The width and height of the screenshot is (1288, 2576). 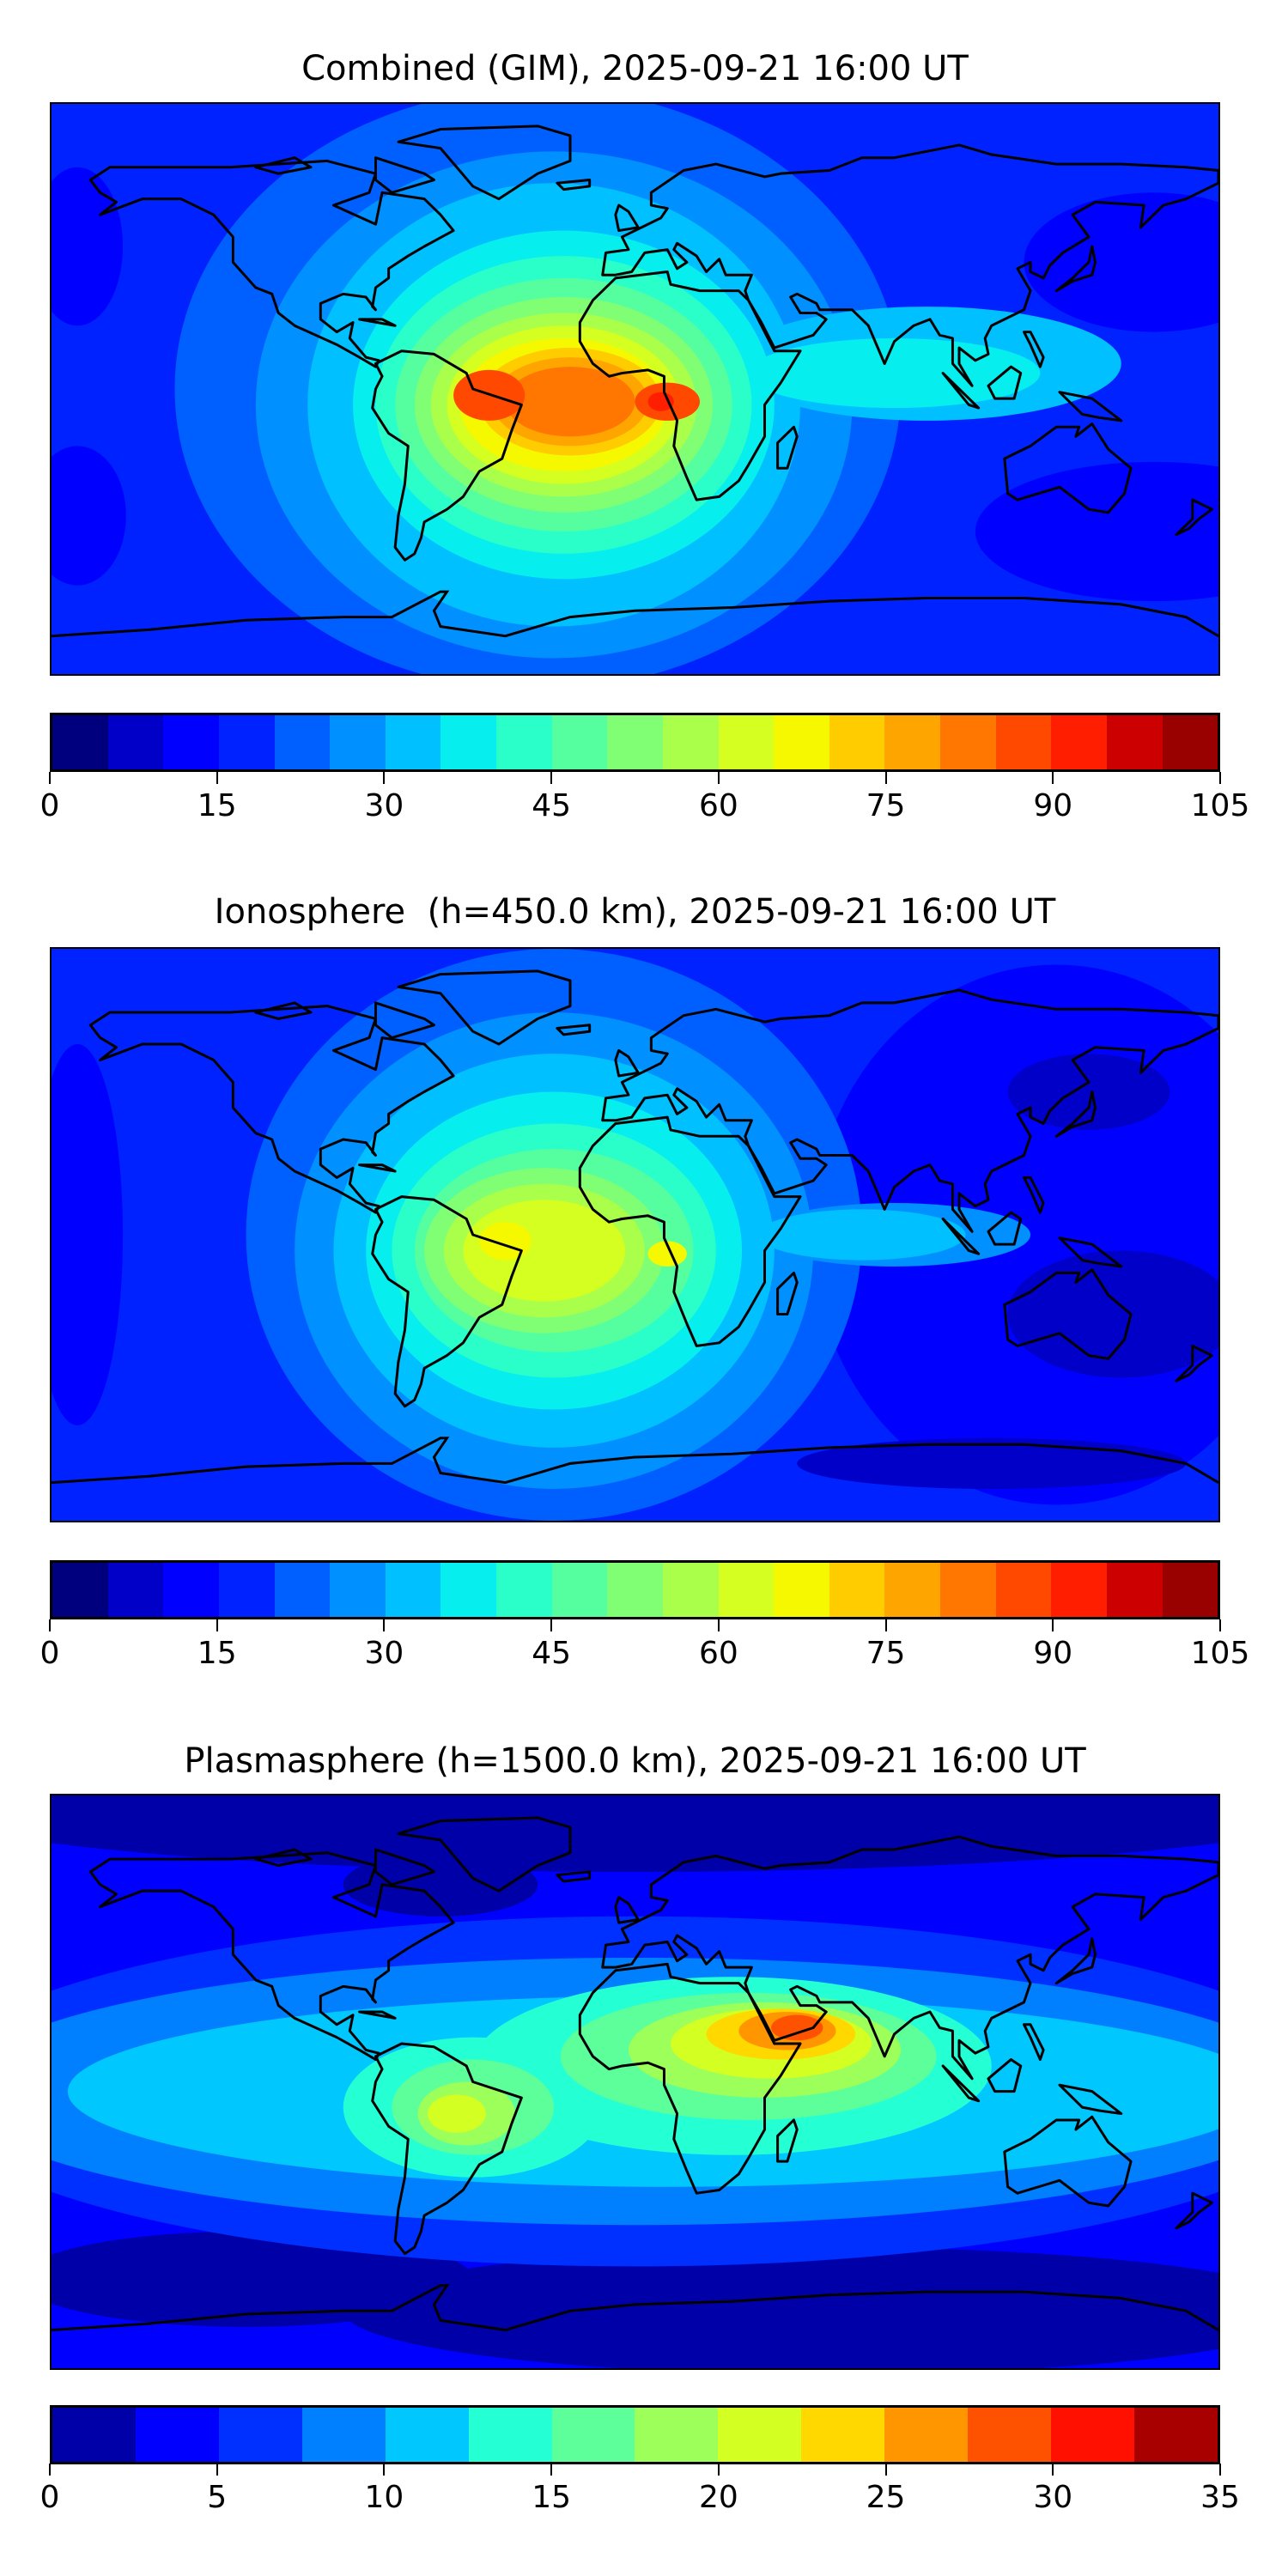 What do you see at coordinates (635, 614) in the screenshot?
I see `coastline-antarctica` at bounding box center [635, 614].